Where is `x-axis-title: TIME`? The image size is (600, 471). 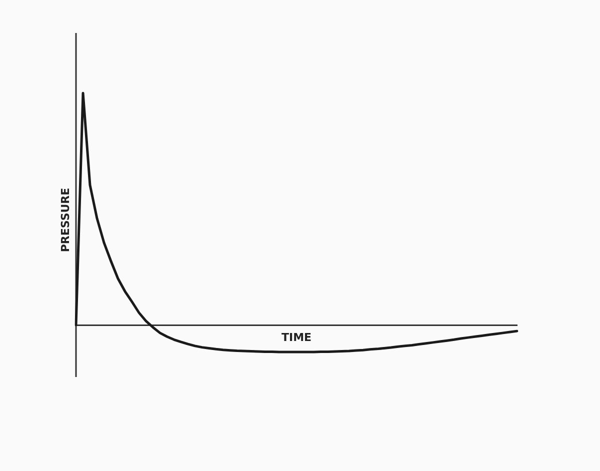
x-axis-title: TIME is located at coordinates (296, 337).